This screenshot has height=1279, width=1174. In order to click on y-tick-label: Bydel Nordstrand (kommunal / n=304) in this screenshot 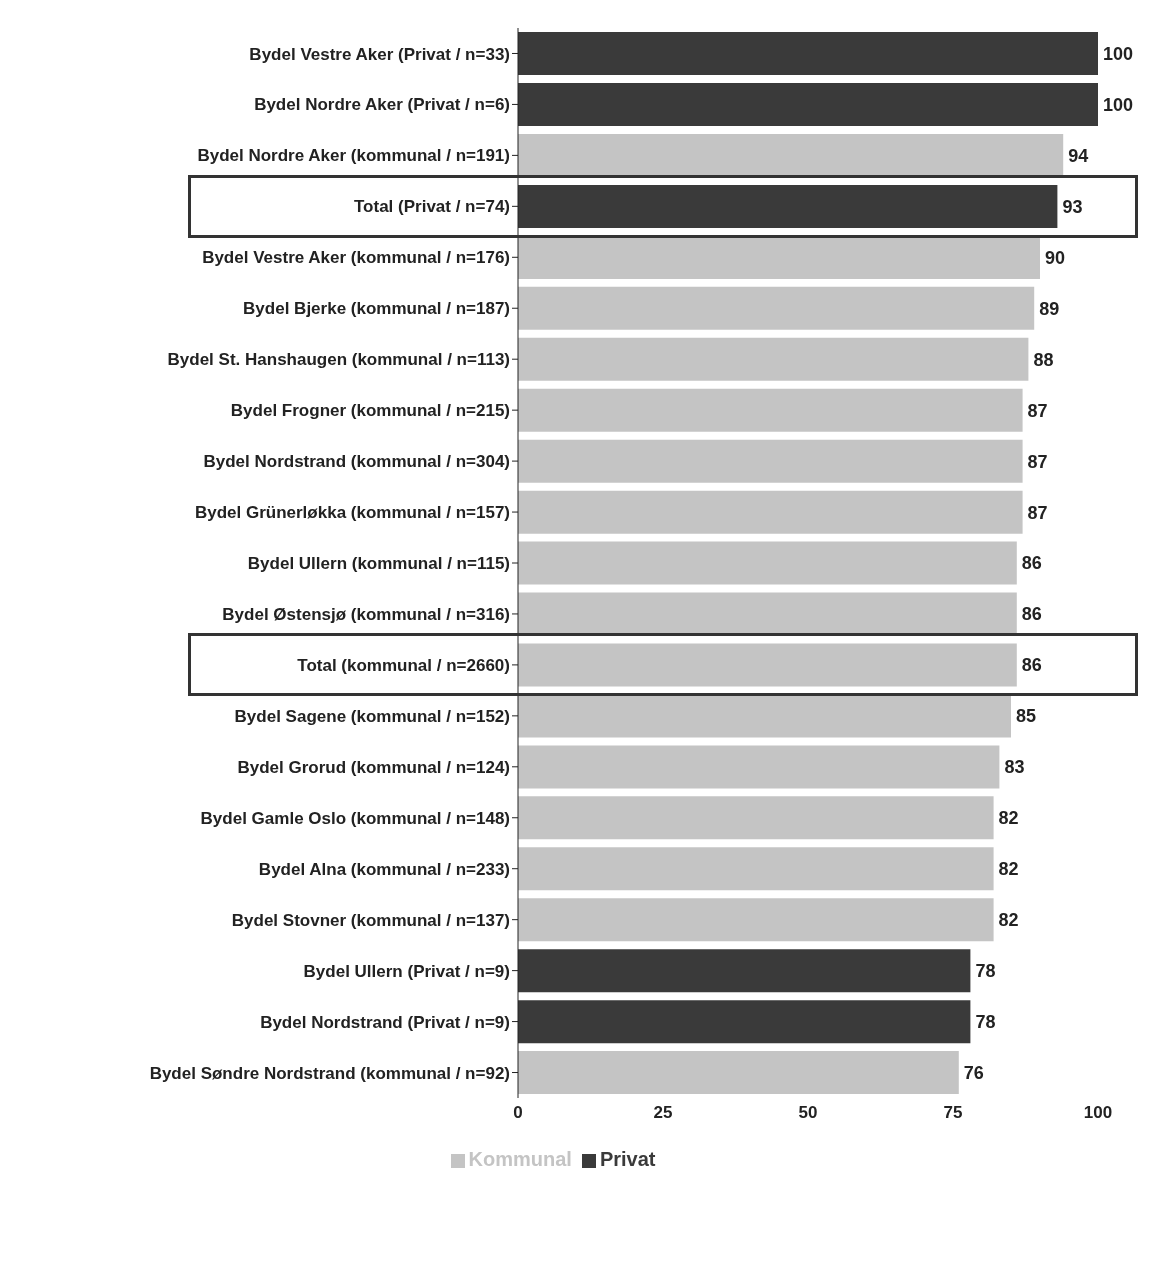, I will do `click(356, 462)`.